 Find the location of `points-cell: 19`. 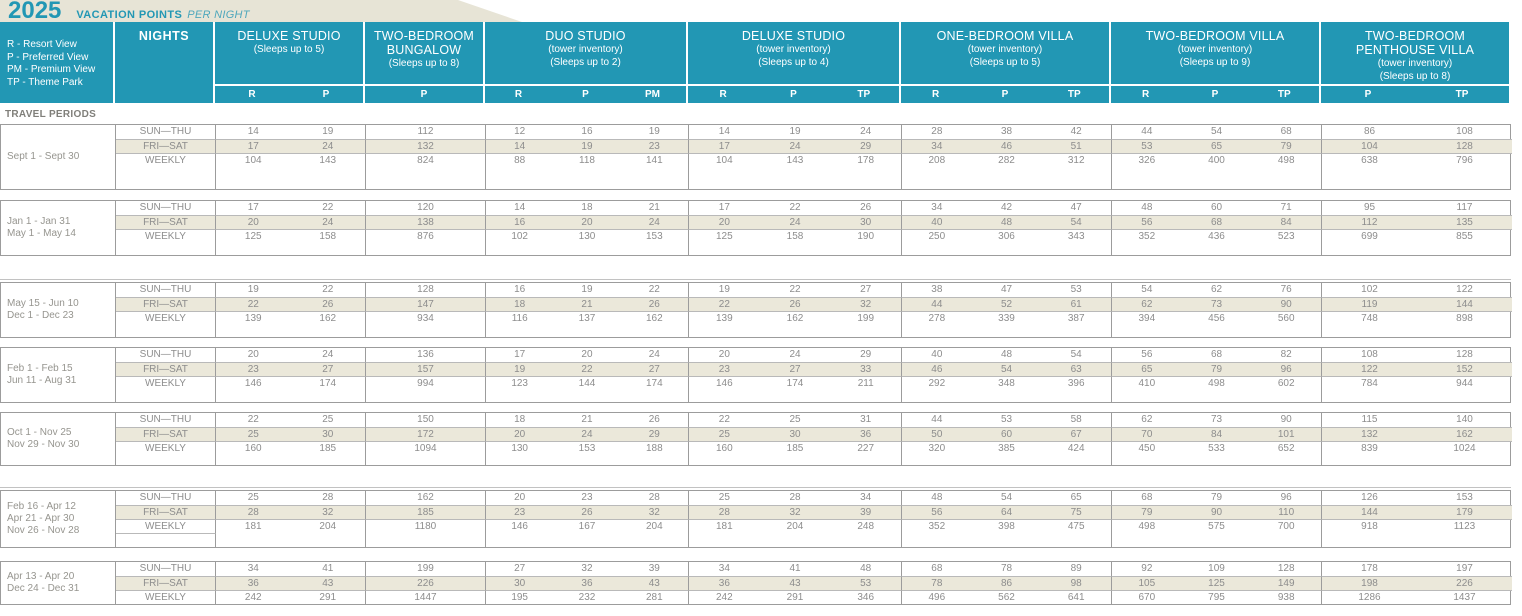

points-cell: 19 is located at coordinates (587, 146).